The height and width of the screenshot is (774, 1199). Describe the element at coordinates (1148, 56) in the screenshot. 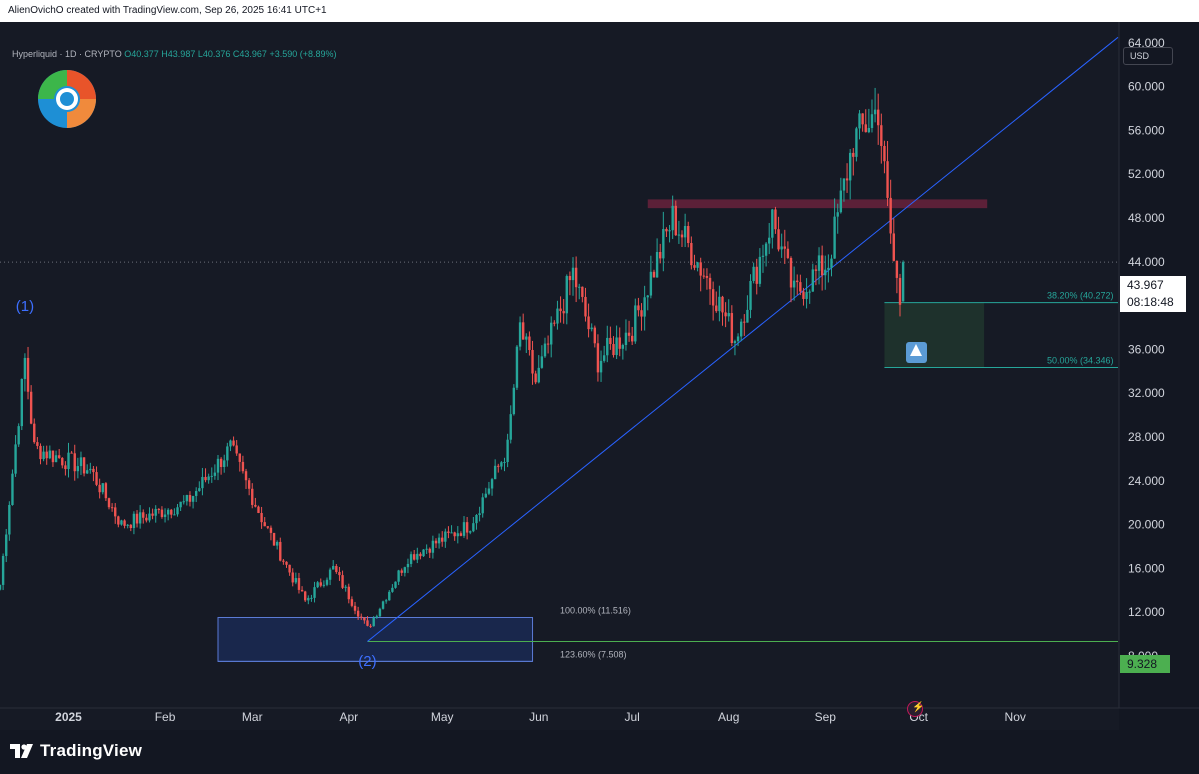

I see `currency-button: USD` at that location.